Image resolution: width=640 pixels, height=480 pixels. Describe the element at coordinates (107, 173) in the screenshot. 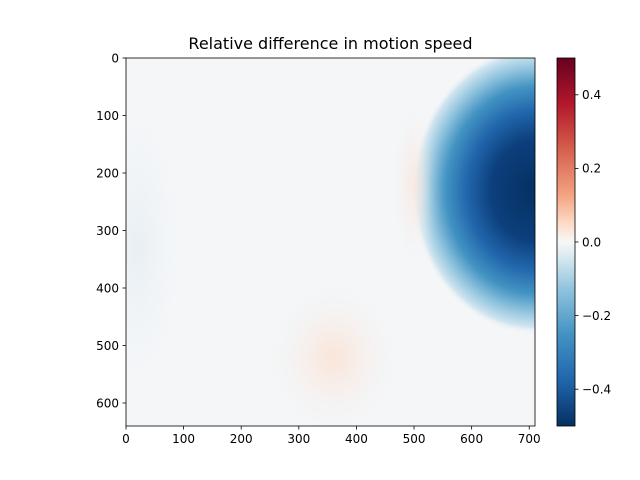

I see `y-tick-label: 200` at that location.